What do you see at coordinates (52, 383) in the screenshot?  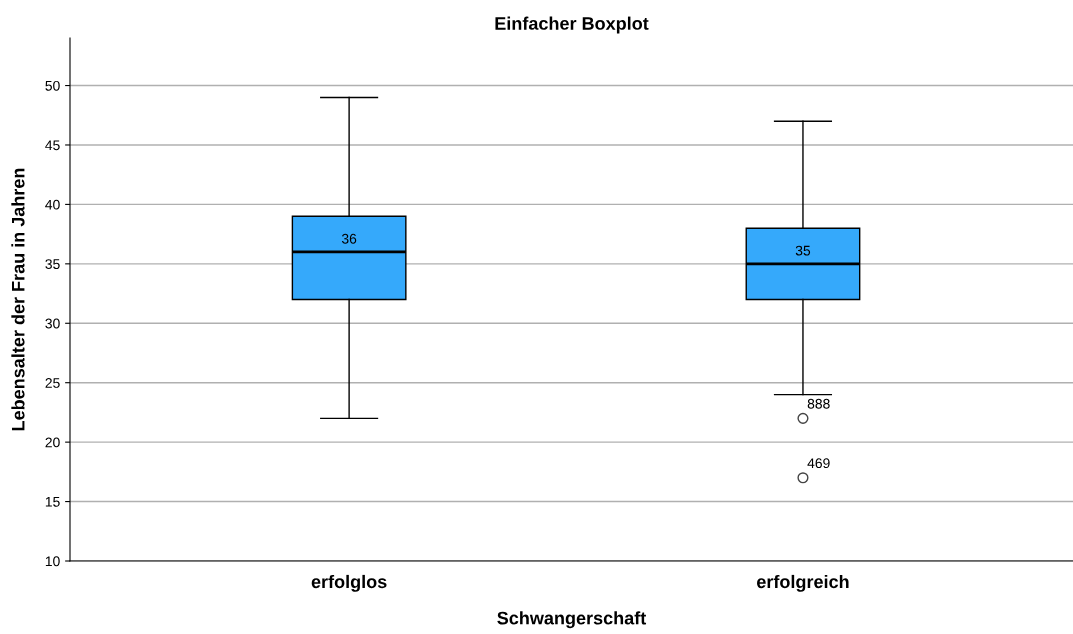 I see `y-tick-label: 25` at bounding box center [52, 383].